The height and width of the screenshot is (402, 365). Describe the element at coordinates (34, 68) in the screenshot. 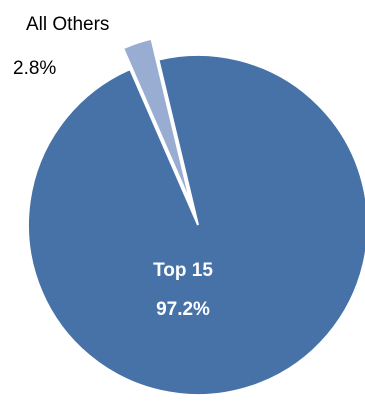

I see `slice-label-all-others-value: 2.8%` at that location.